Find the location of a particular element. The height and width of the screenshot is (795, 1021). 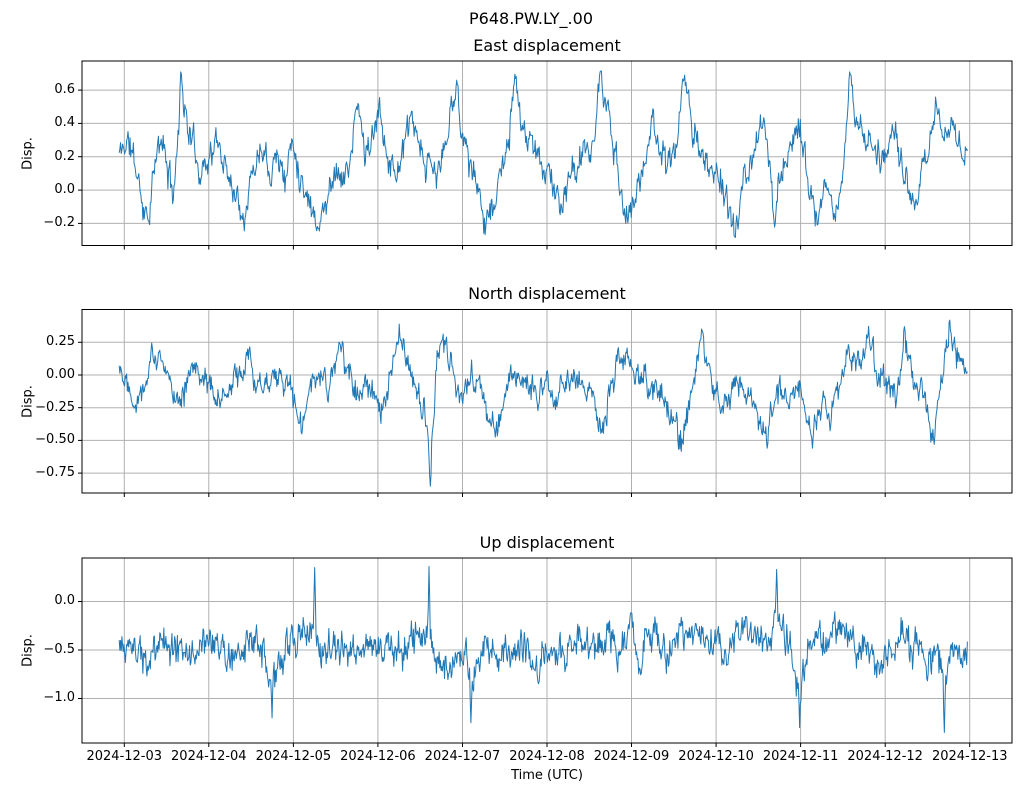

subplot-title-east: East displacement is located at coordinates (547, 45).